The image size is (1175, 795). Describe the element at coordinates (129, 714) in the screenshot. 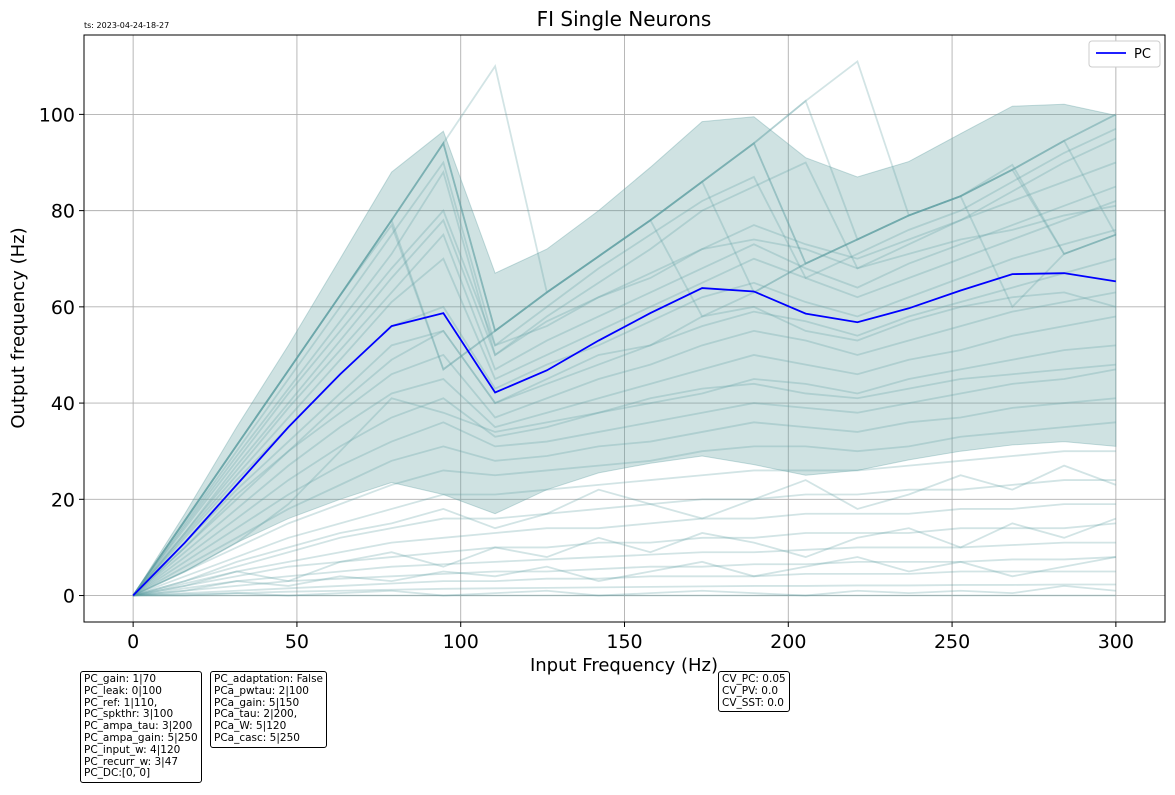

I see `info-line: PC_spkthr: 3|100` at that location.